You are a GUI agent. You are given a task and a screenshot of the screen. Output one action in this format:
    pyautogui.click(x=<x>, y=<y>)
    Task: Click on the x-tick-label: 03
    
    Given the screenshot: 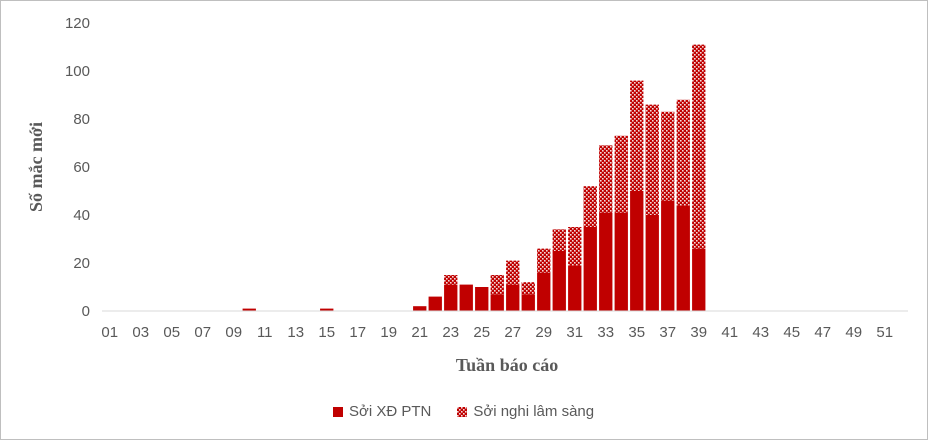 What is the action you would take?
    pyautogui.click(x=140, y=332)
    